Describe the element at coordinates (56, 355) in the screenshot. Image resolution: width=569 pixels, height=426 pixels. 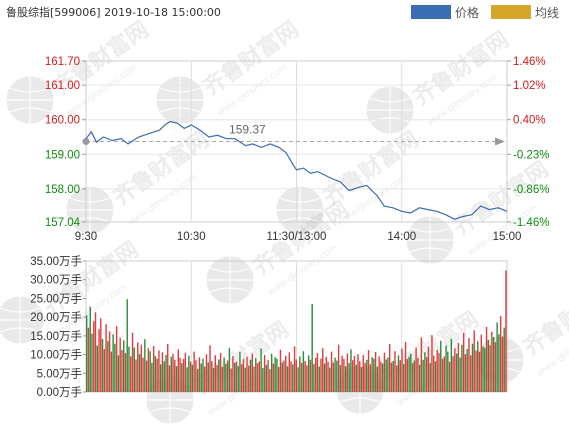
I see `volume-y-tick-label: 10.00万手` at that location.